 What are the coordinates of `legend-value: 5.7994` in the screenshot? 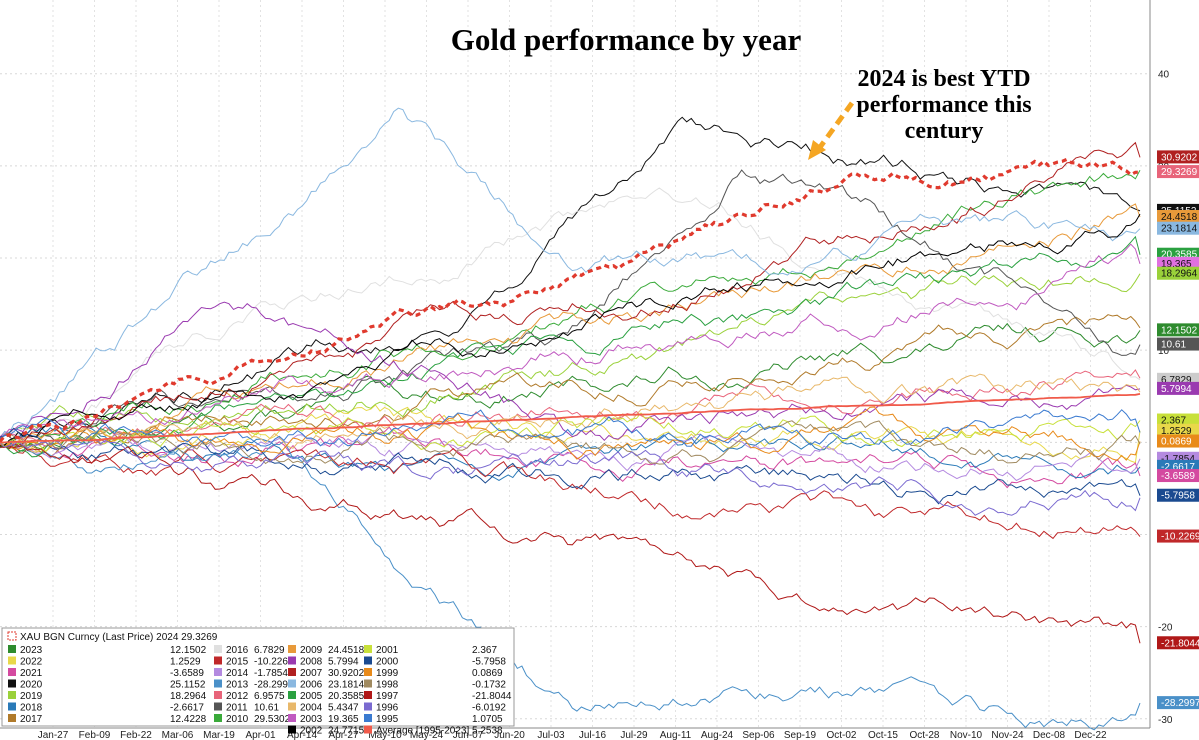 It's located at (343, 662).